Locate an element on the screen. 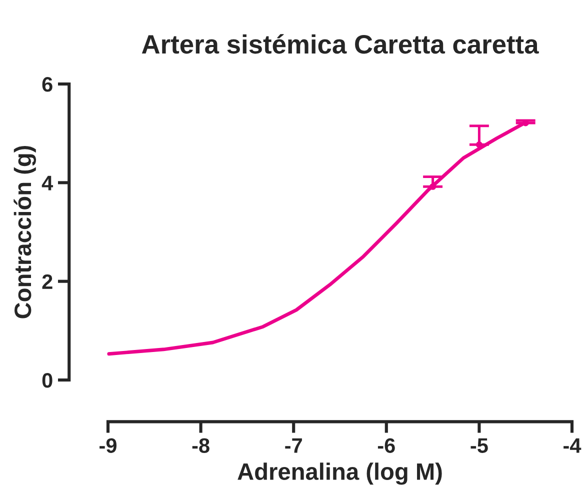 Image resolution: width=584 pixels, height=493 pixels. y-tick-label: 4 is located at coordinates (48, 183).